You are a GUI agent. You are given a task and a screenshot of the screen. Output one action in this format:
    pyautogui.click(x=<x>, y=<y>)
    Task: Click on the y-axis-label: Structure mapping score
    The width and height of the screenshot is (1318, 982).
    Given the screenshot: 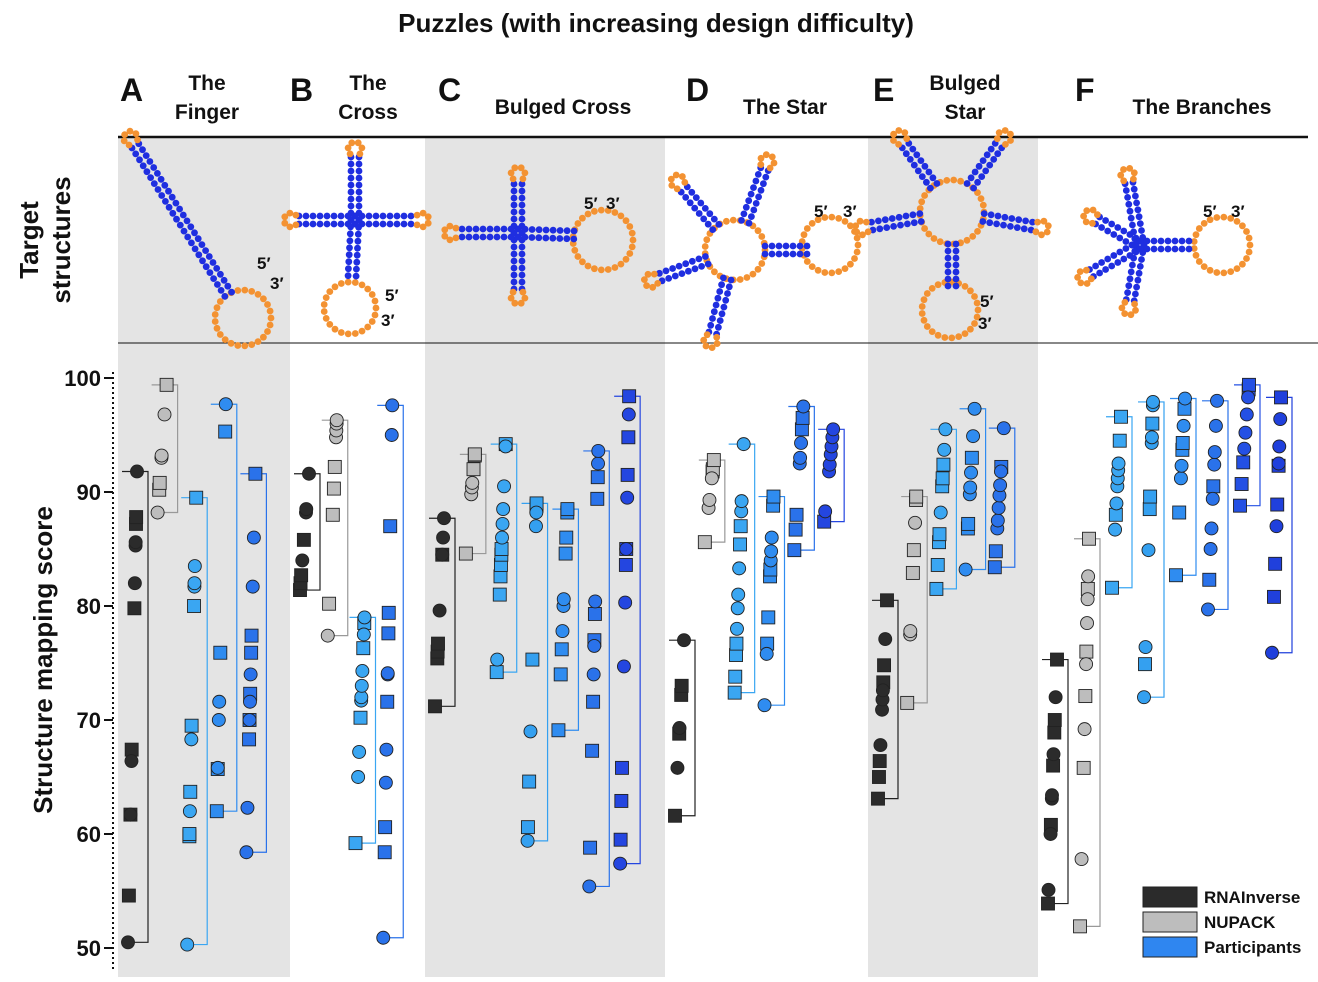 What is the action you would take?
    pyautogui.click(x=43, y=660)
    